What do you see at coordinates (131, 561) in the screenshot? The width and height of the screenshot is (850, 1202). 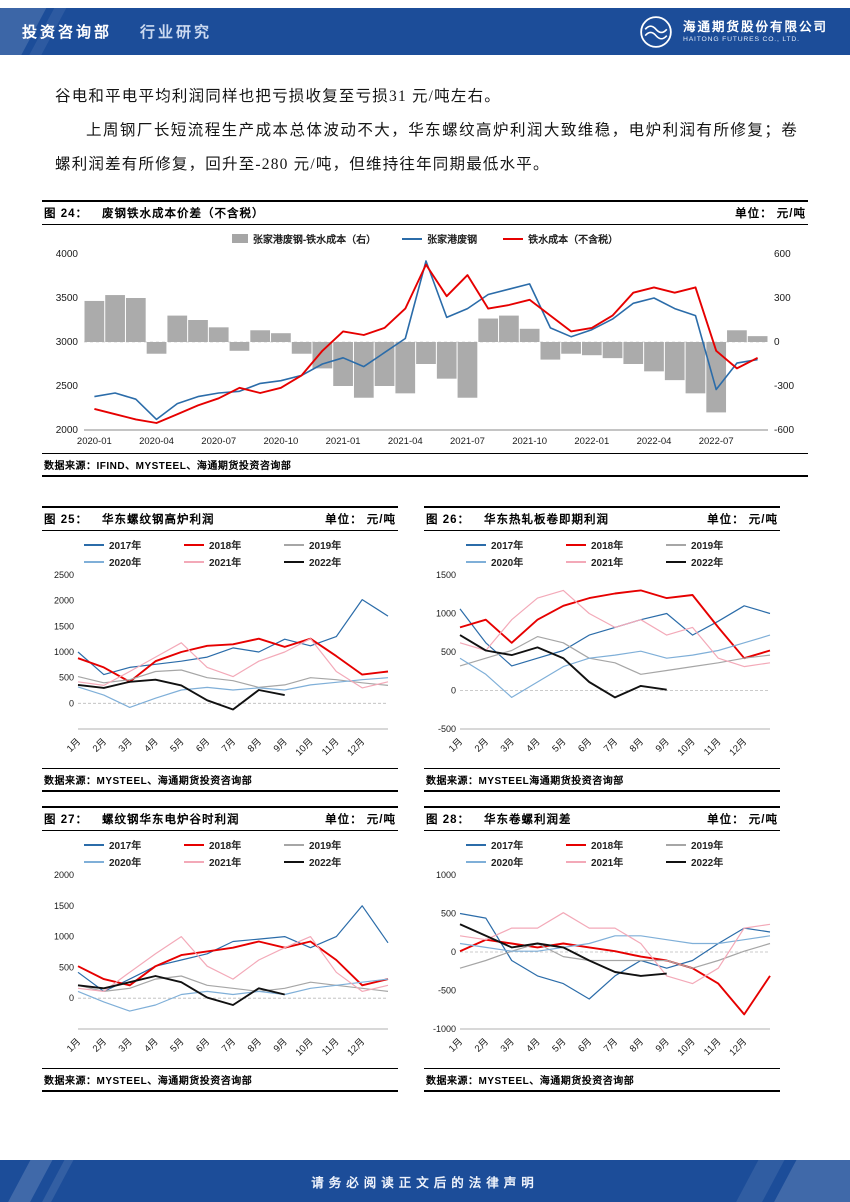 I see `legend-item: 2020年` at bounding box center [131, 561].